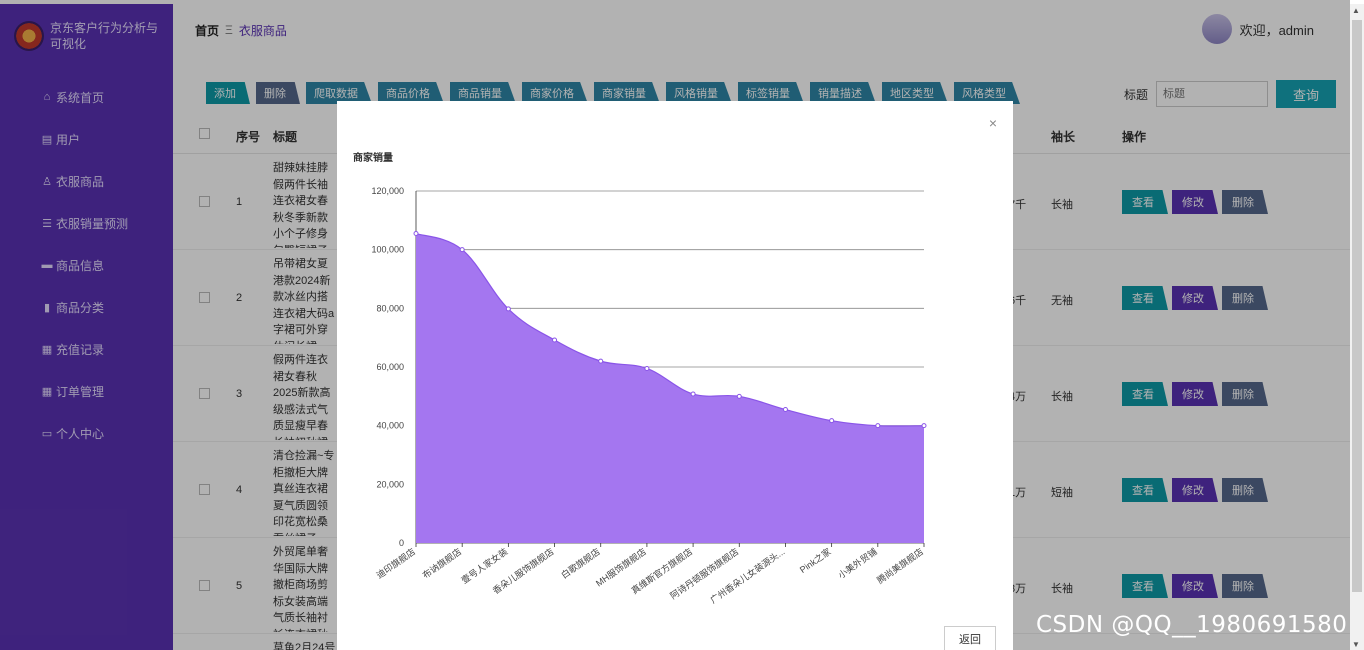 The image size is (1364, 650). What do you see at coordinates (229, 30) in the screenshot?
I see `breadcrumb-separator: Ξ` at bounding box center [229, 30].